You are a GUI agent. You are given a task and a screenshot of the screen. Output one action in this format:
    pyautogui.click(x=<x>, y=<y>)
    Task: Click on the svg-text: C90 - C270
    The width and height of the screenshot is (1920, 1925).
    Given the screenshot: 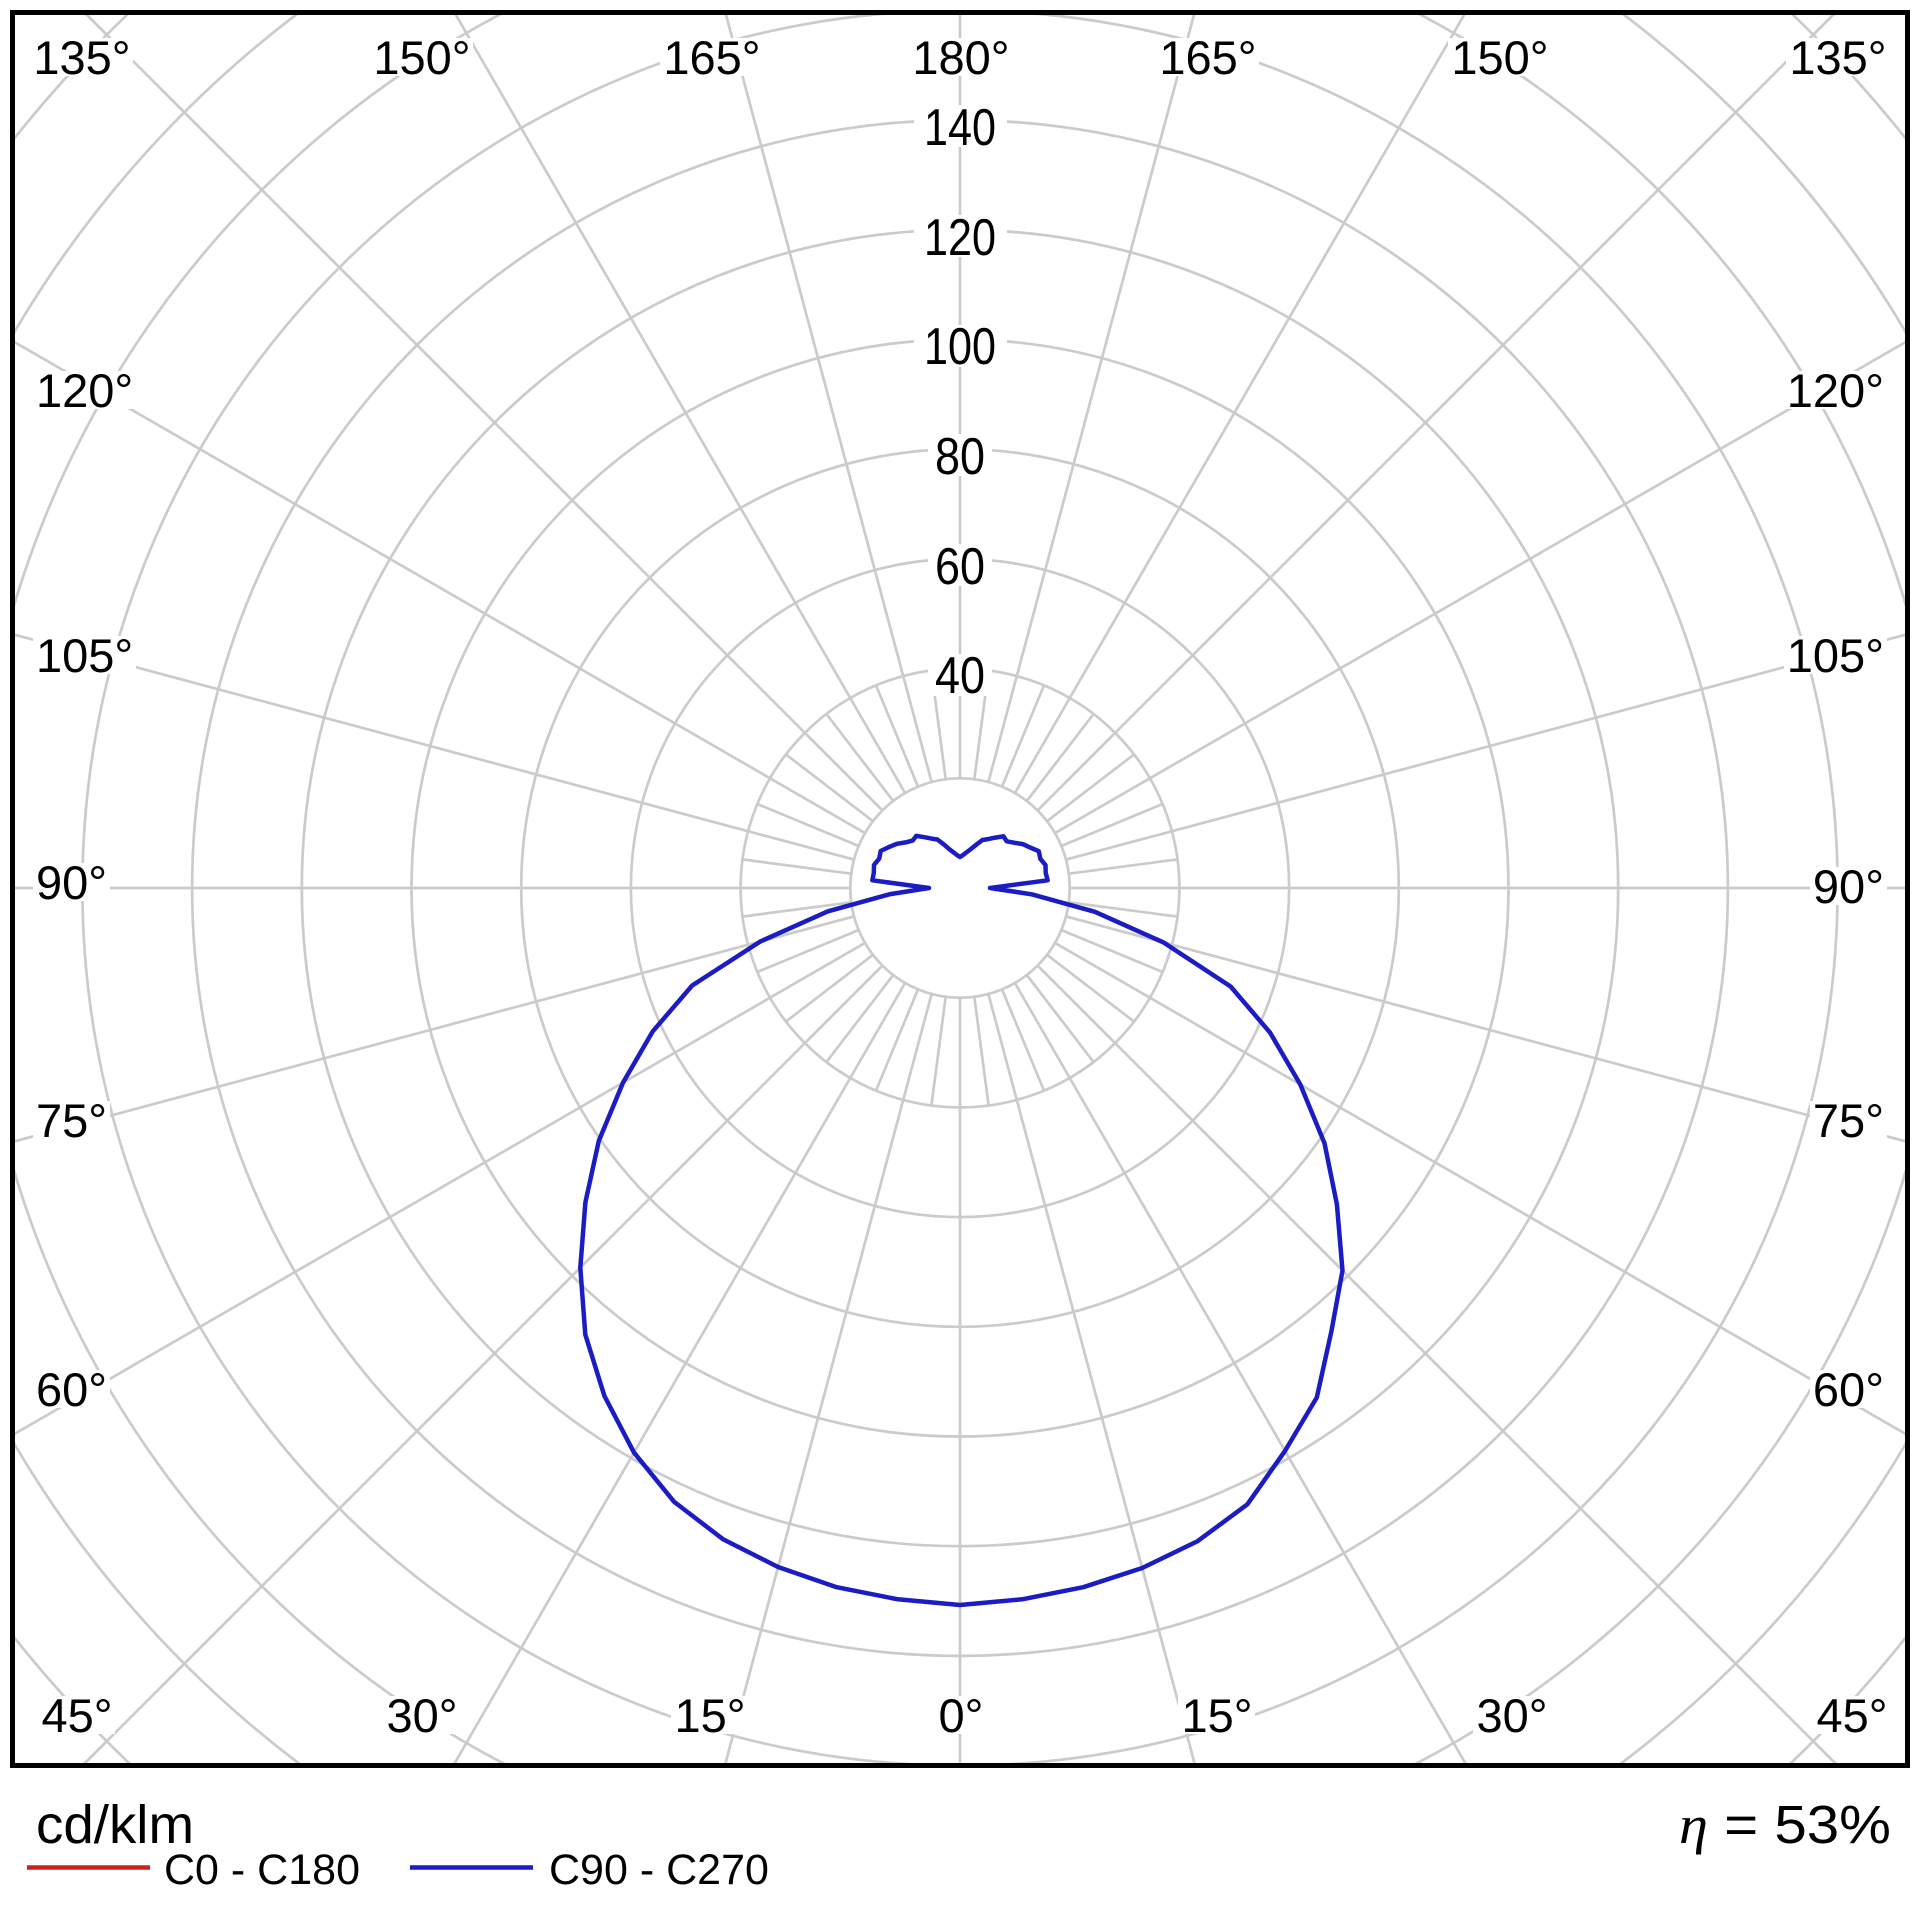 What is the action you would take?
    pyautogui.click(x=659, y=1870)
    